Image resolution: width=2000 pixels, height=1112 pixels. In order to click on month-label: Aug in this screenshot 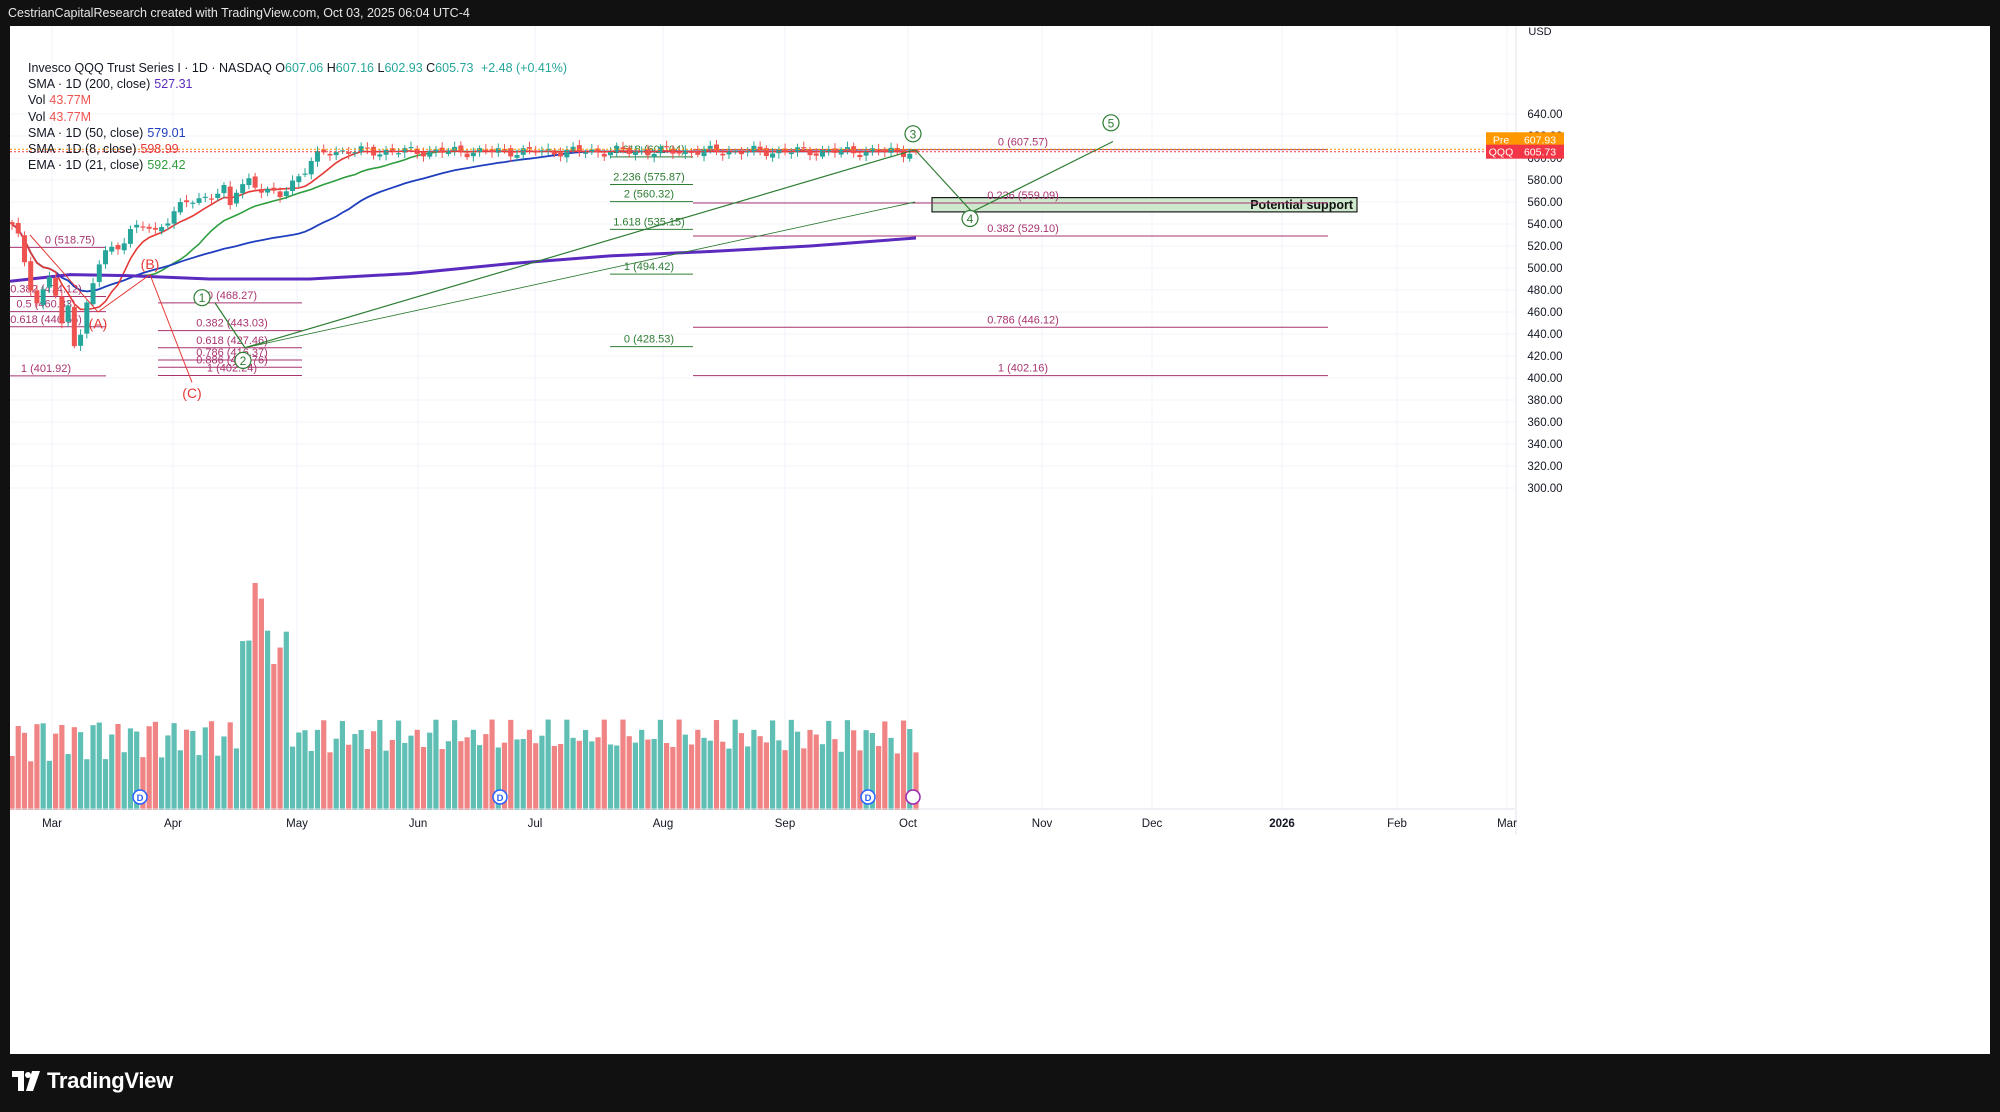, I will do `click(663, 824)`.